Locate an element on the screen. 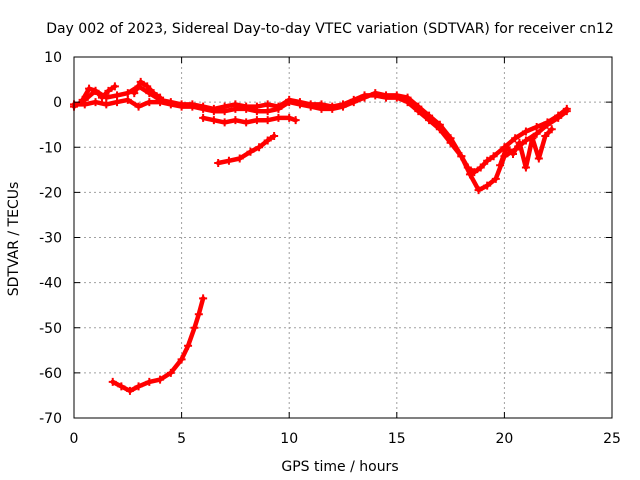  series-track-mid-rise is located at coordinates (246, 149).